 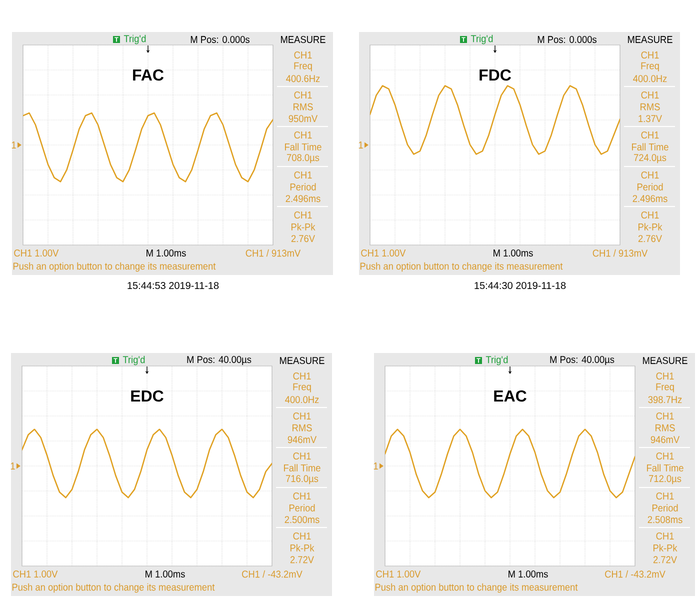 I want to click on text: 716.0µs, so click(x=302, y=479).